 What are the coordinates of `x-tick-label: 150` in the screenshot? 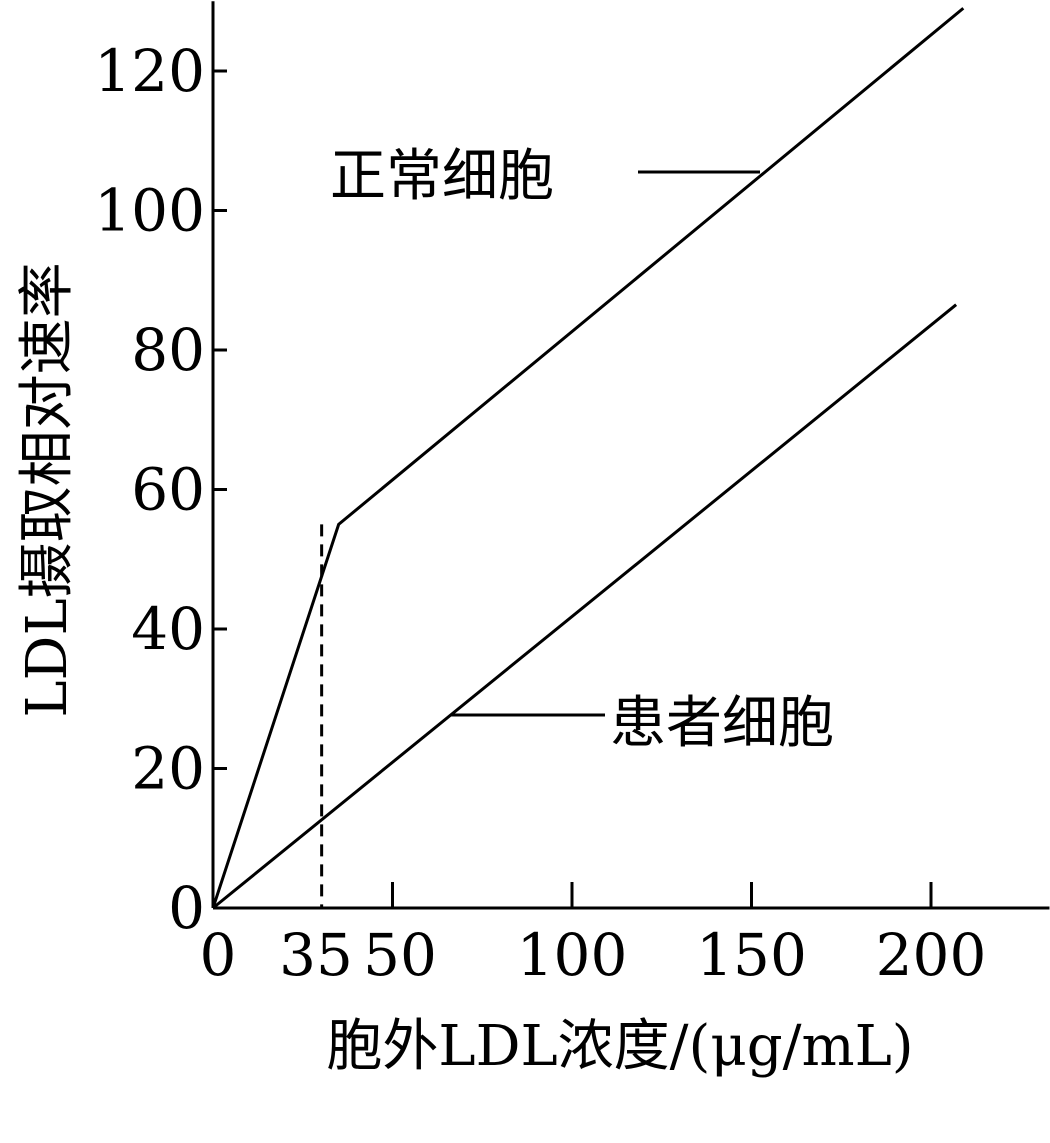 It's located at (751, 955).